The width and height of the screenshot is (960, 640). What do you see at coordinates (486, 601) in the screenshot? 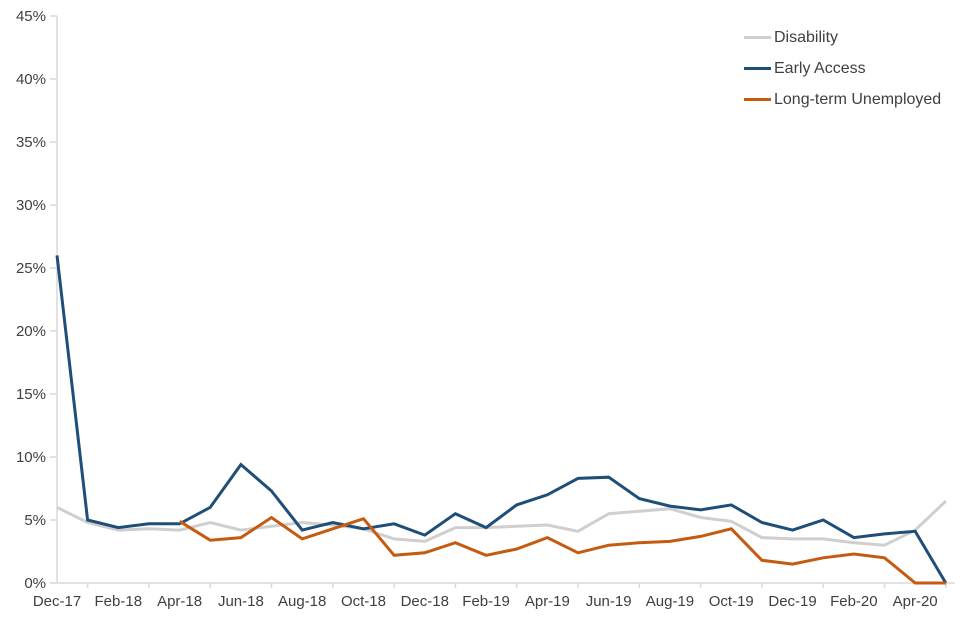
I see `x-tick-label: Feb-19` at bounding box center [486, 601].